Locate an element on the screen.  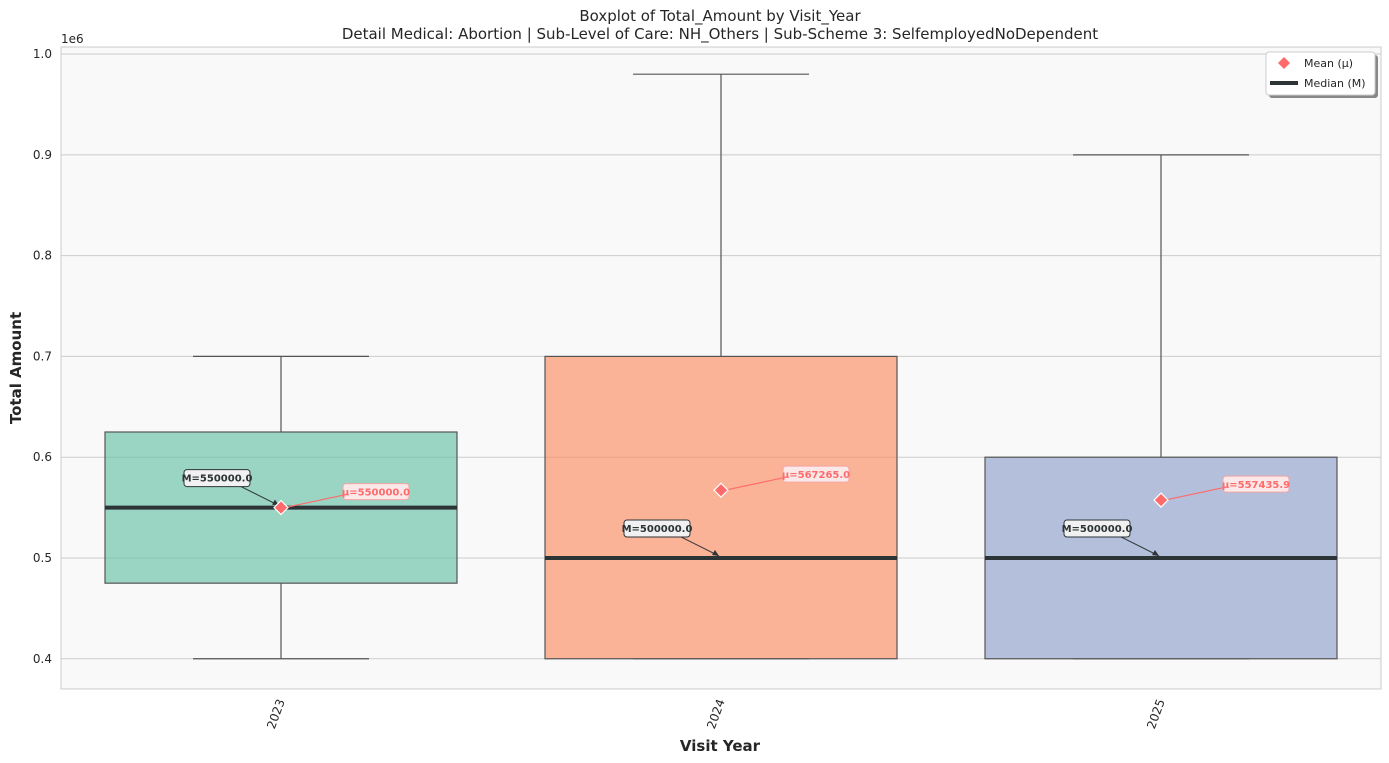
legend-median-label: Median (M) is located at coordinates (1335, 83).